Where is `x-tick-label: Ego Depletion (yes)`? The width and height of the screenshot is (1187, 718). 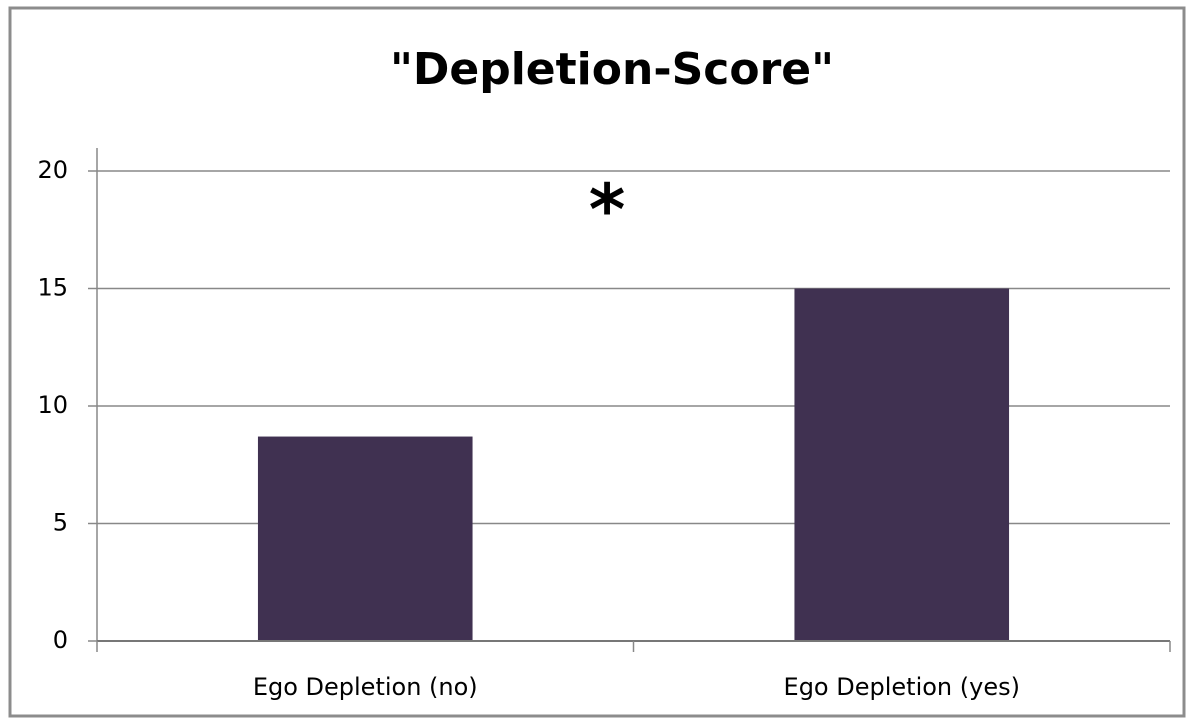 x-tick-label: Ego Depletion (yes) is located at coordinates (902, 687).